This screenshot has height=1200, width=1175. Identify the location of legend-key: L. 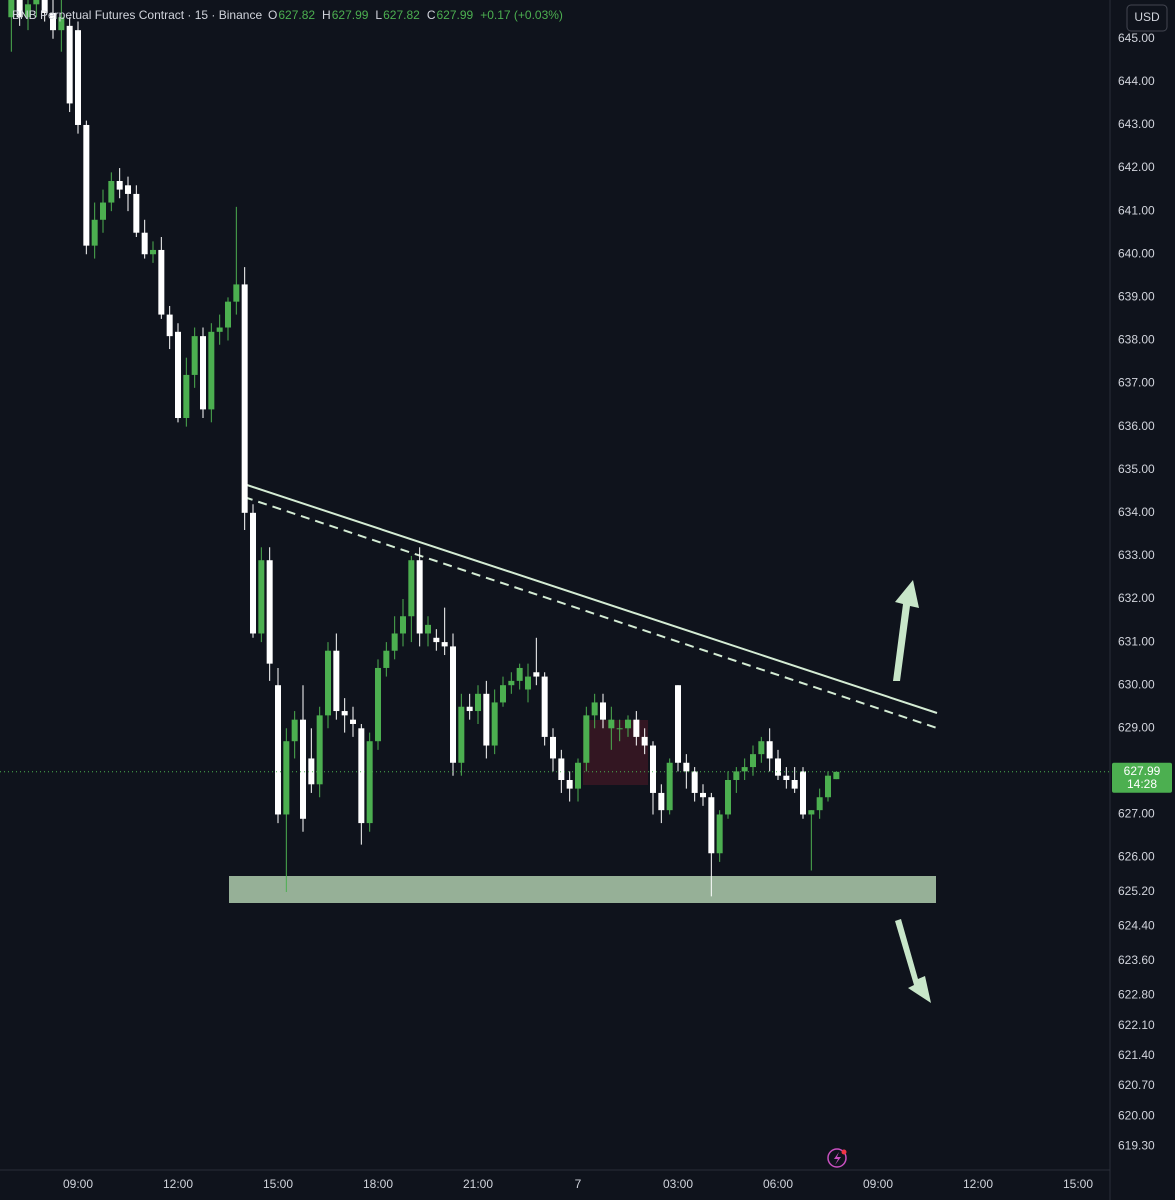
(378, 15).